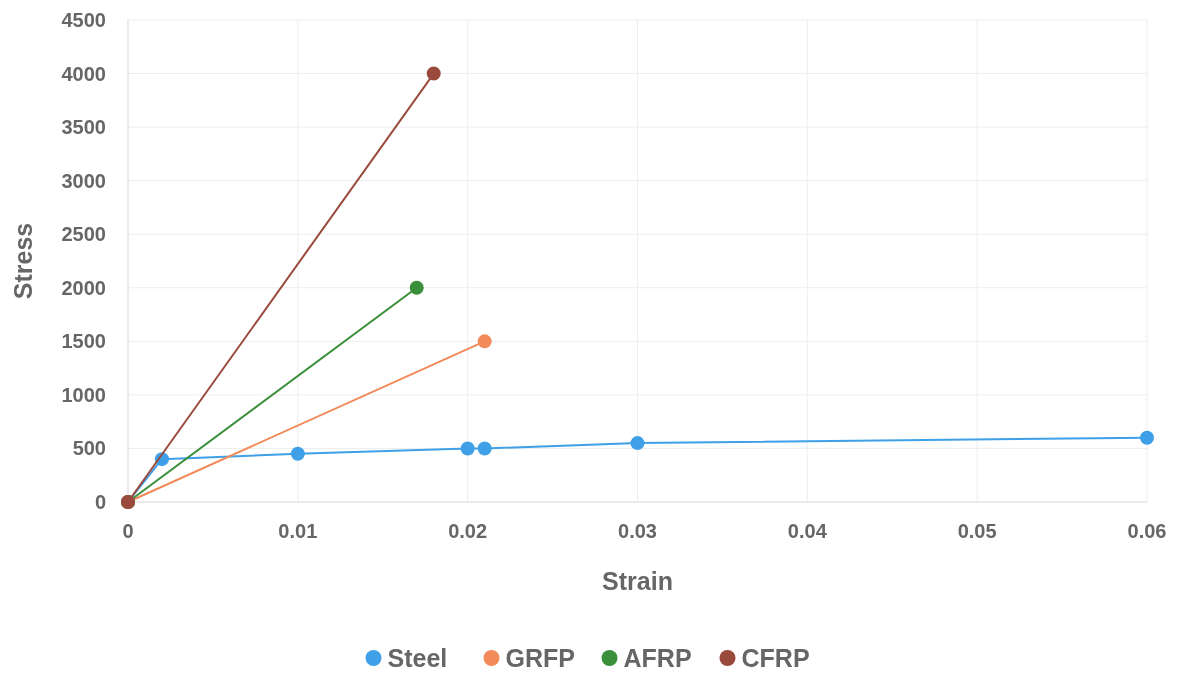  What do you see at coordinates (83, 394) in the screenshot?
I see `y-tick-label: 1000` at bounding box center [83, 394].